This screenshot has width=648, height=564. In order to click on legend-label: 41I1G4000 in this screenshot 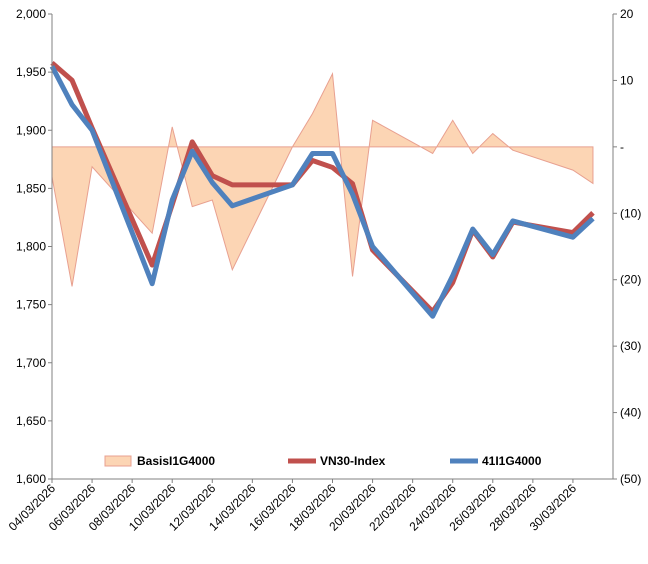, I will do `click(512, 461)`.